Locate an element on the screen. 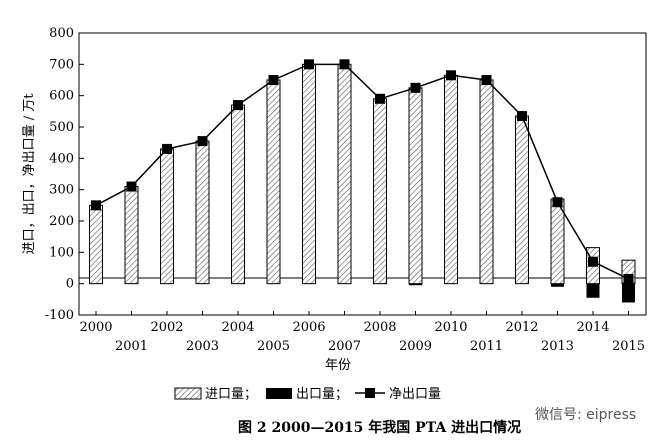 The height and width of the screenshot is (447, 657). x-tick-label: 2003 is located at coordinates (202, 346).